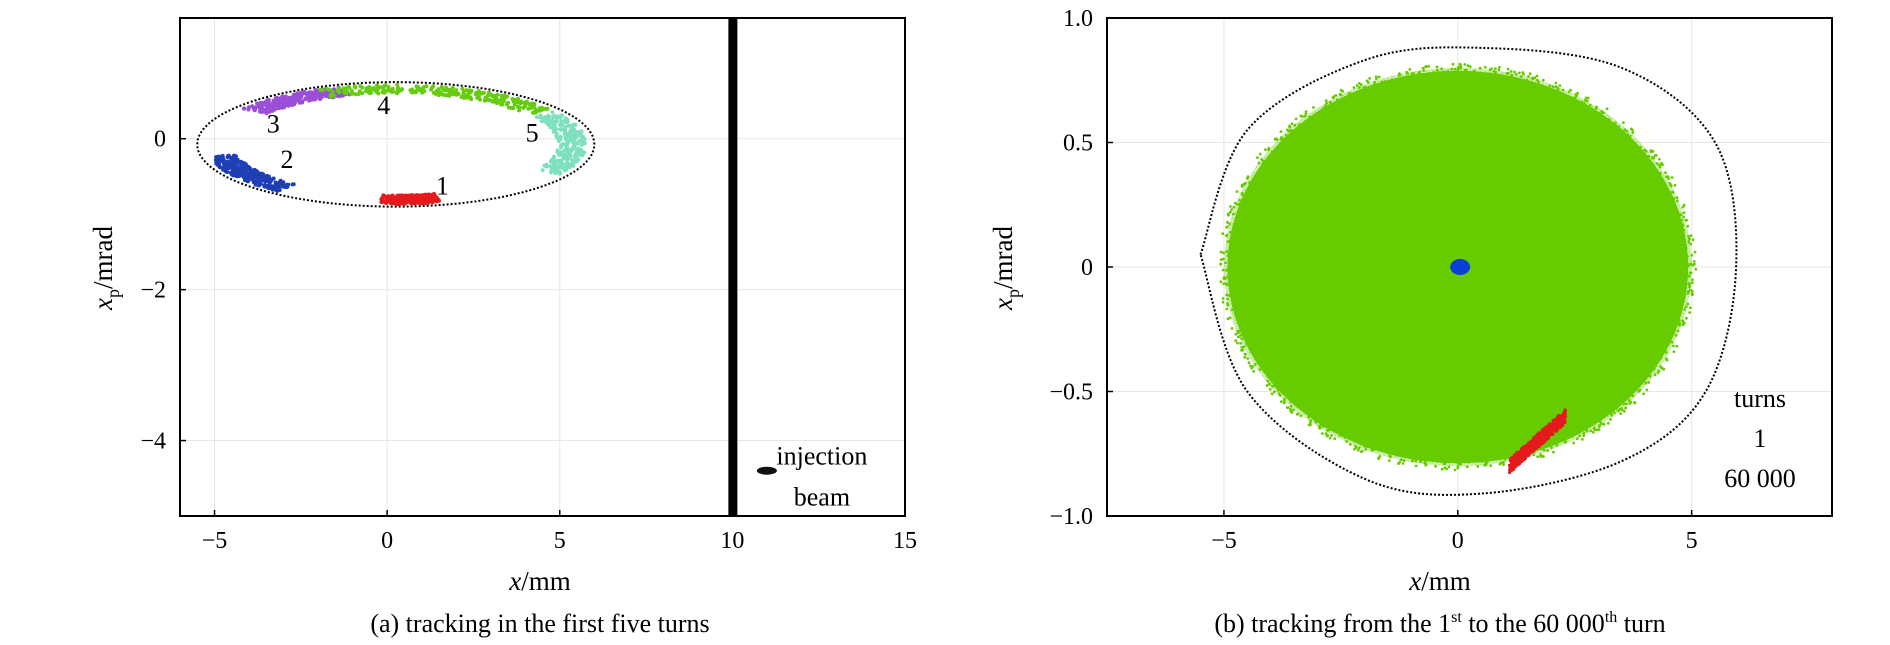 The width and height of the screenshot is (1890, 645). Describe the element at coordinates (153, 442) in the screenshot. I see `y-tick-label: −4` at that location.